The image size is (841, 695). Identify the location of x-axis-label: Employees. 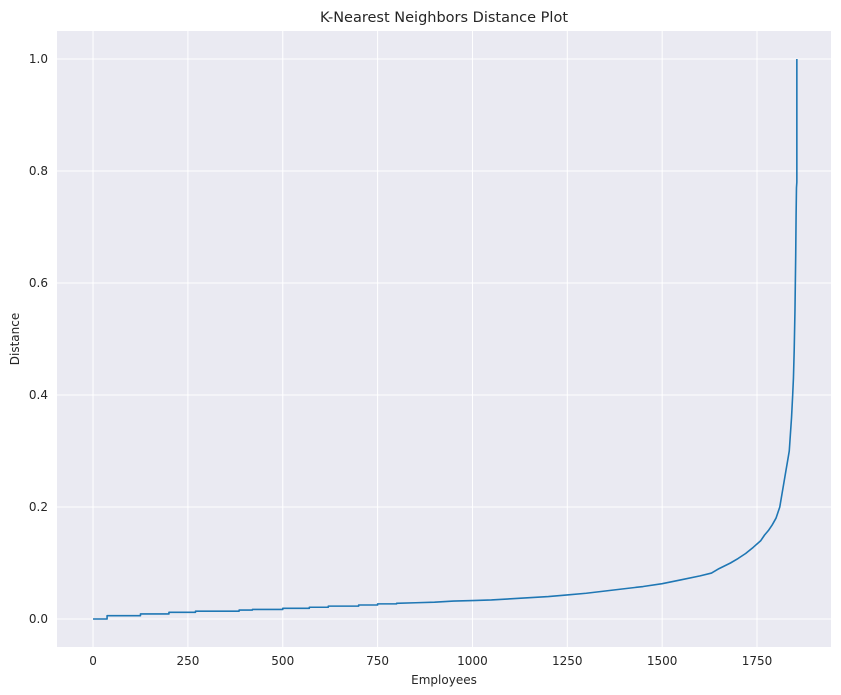
(444, 680).